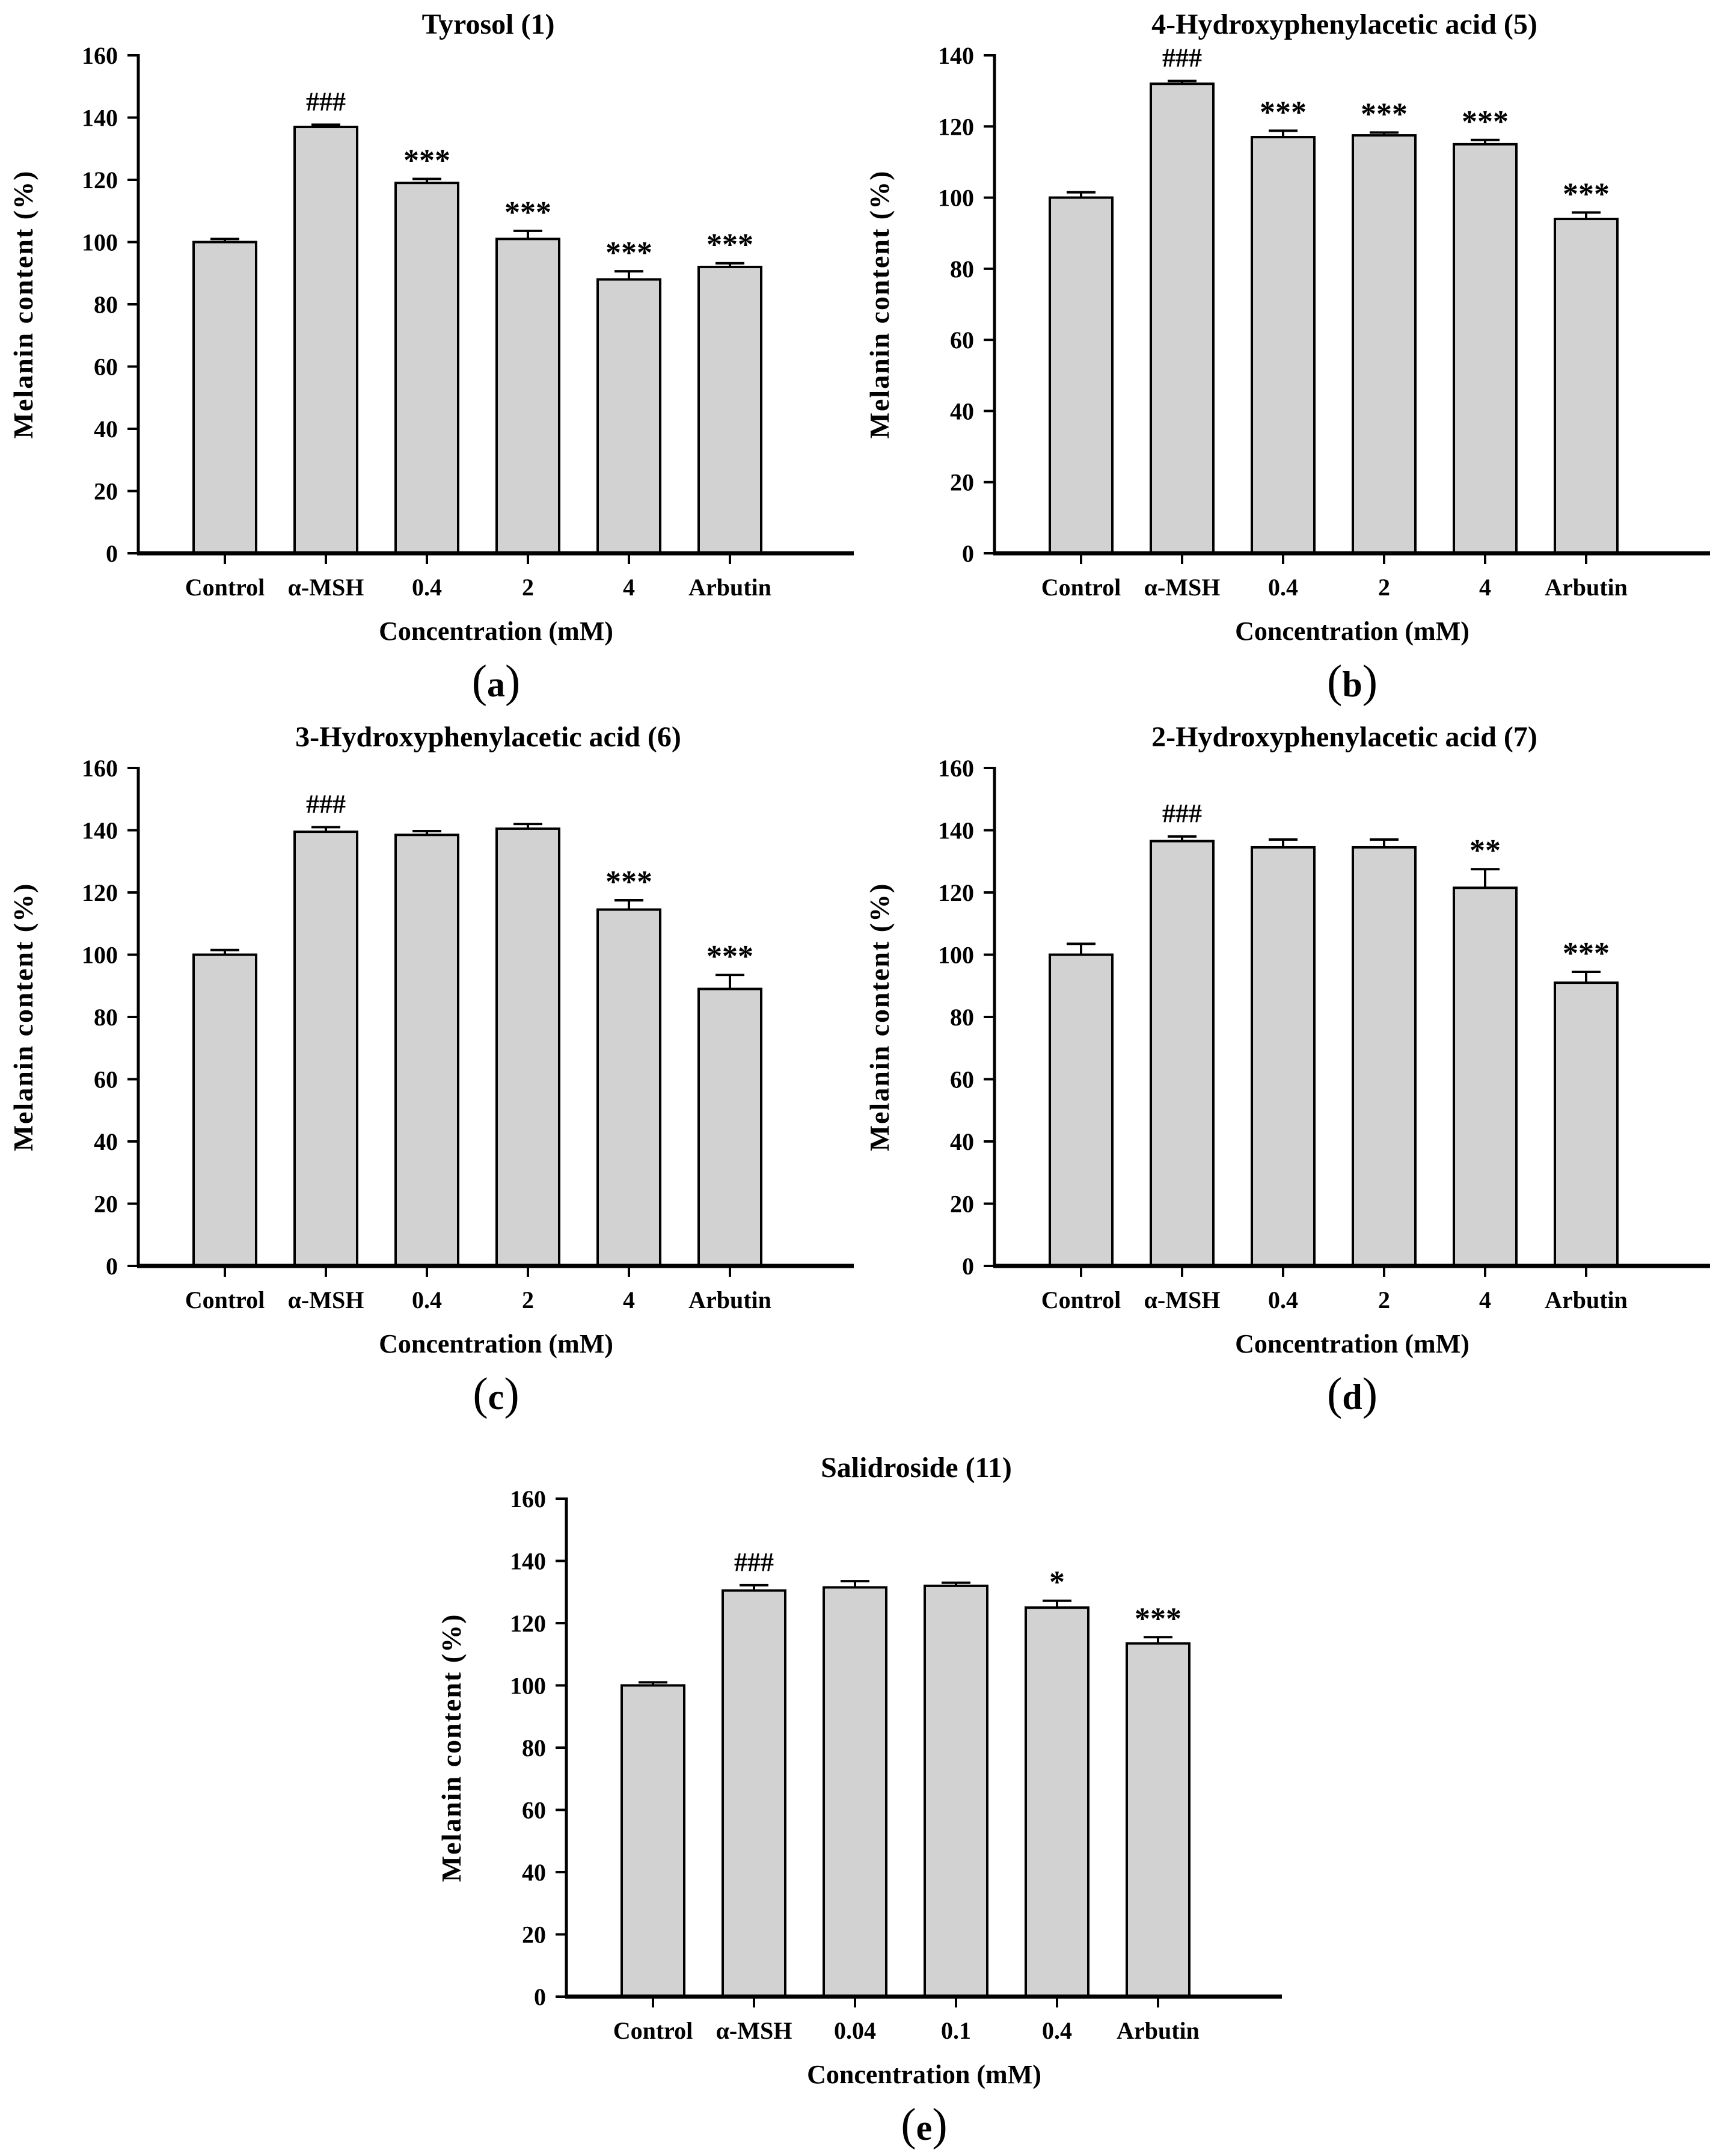 The width and height of the screenshot is (1713, 2156). I want to click on chart-title: 2-Hydroxyphenylacetic acid (7), so click(1344, 737).